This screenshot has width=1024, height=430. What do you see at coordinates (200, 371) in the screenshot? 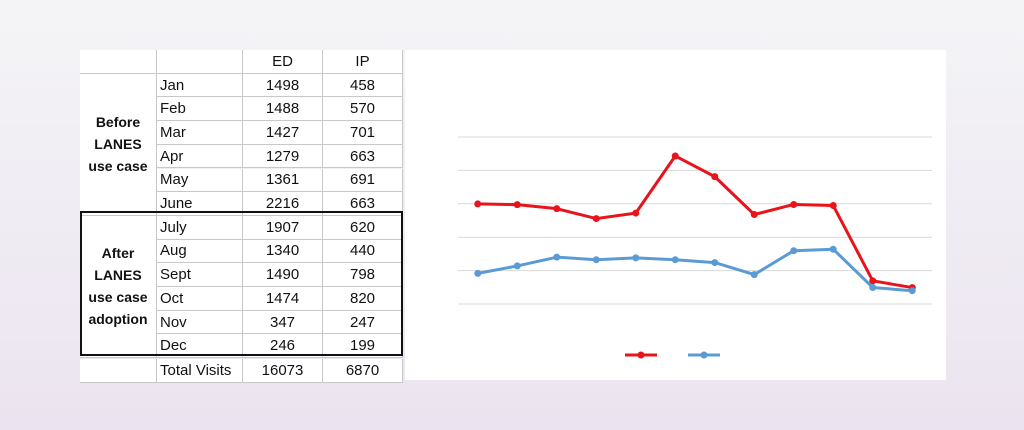
I see `total-label: Total Visits` at bounding box center [200, 371].